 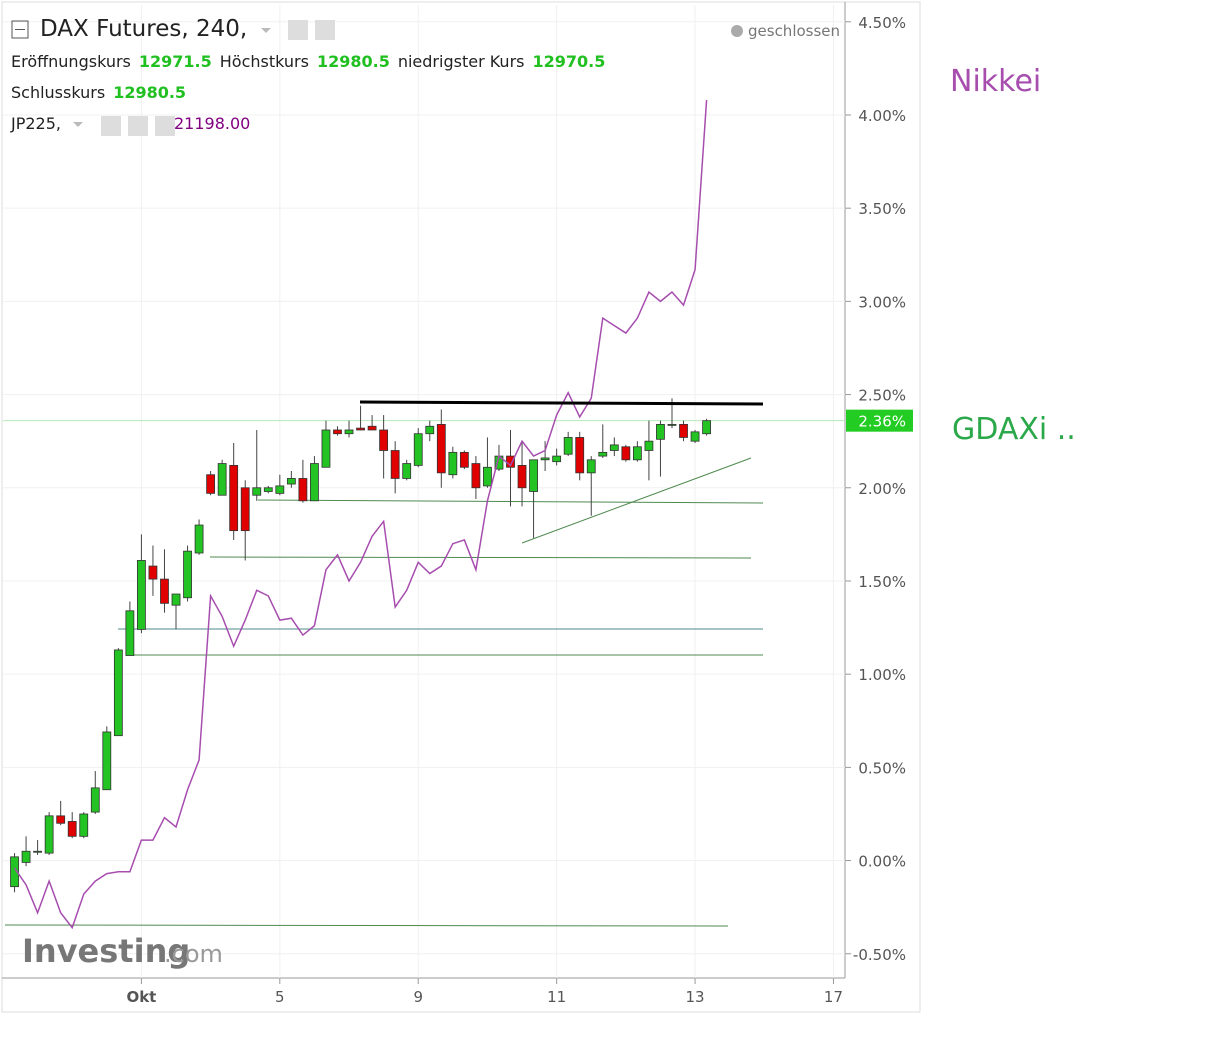 I want to click on close-row: Schlusskurs 12980.5, so click(x=98, y=92).